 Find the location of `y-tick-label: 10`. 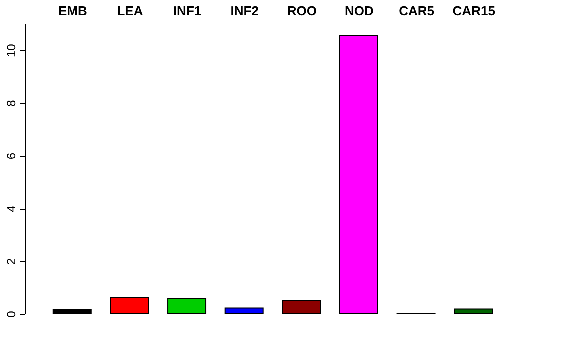

y-tick-label: 10 is located at coordinates (11, 51).